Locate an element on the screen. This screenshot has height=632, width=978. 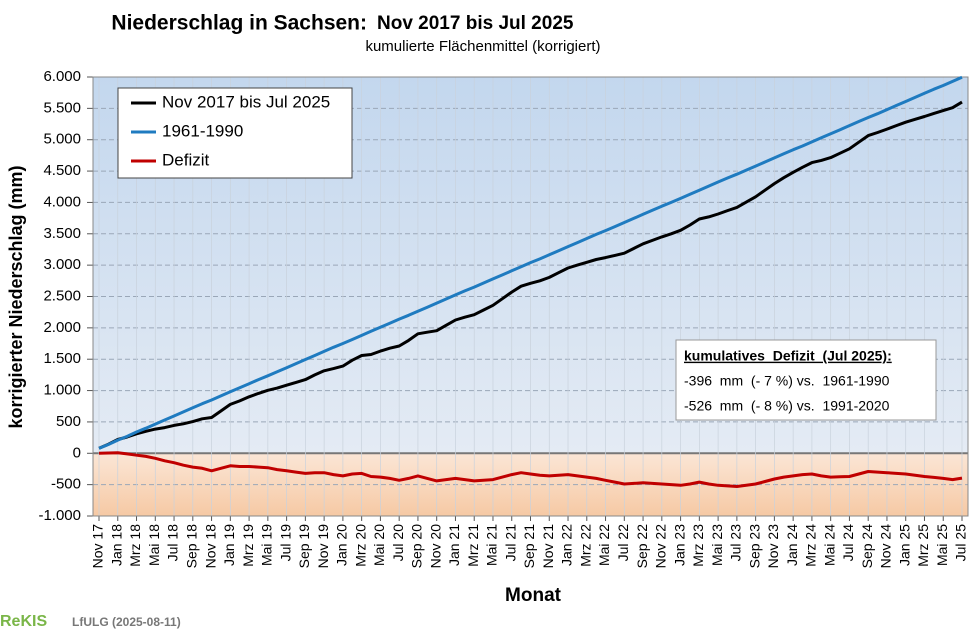
y-tick-label: 5.500 is located at coordinates (62, 107).